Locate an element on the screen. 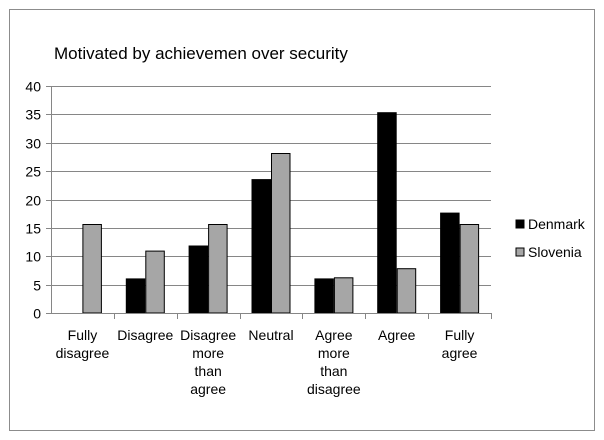  x-tick-label: Agree is located at coordinates (397, 335).